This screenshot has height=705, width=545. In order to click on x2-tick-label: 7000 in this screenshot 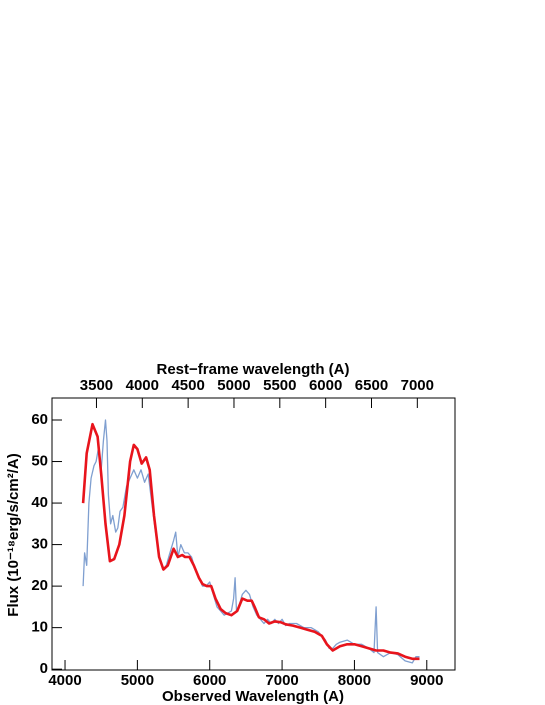, I will do `click(417, 385)`.